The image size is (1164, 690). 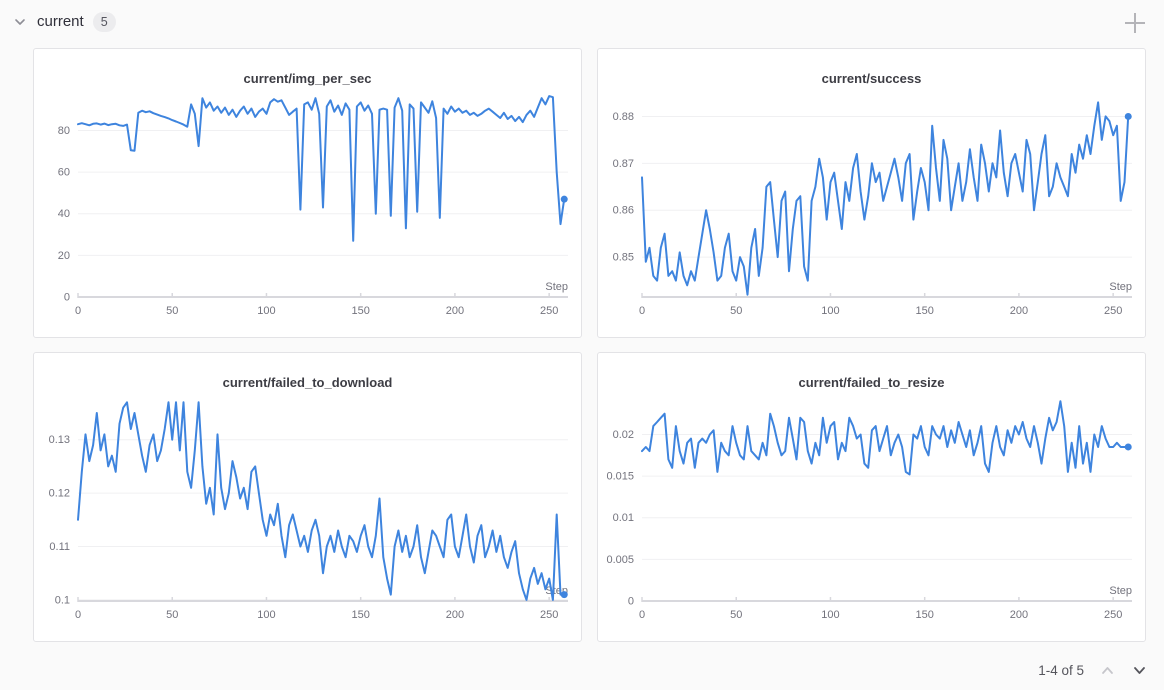 I want to click on chevron-down-icon, so click(x=1139, y=670).